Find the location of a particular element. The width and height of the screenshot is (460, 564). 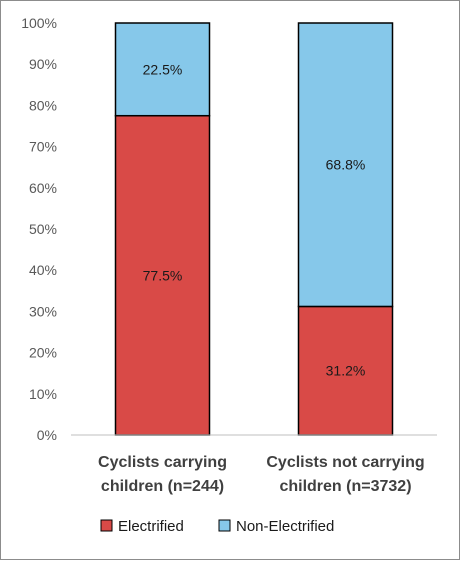

bar-segment-electrified is located at coordinates (162, 275).